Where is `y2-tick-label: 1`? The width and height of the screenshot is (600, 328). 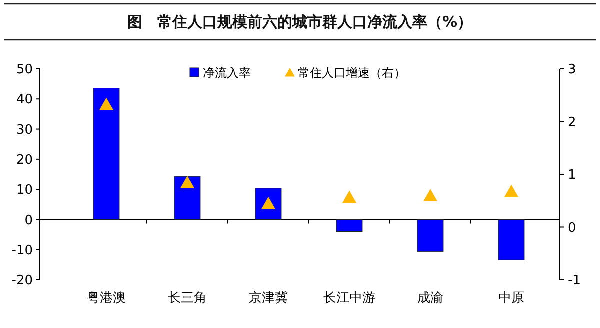
y2-tick-label: 1 is located at coordinates (572, 176).